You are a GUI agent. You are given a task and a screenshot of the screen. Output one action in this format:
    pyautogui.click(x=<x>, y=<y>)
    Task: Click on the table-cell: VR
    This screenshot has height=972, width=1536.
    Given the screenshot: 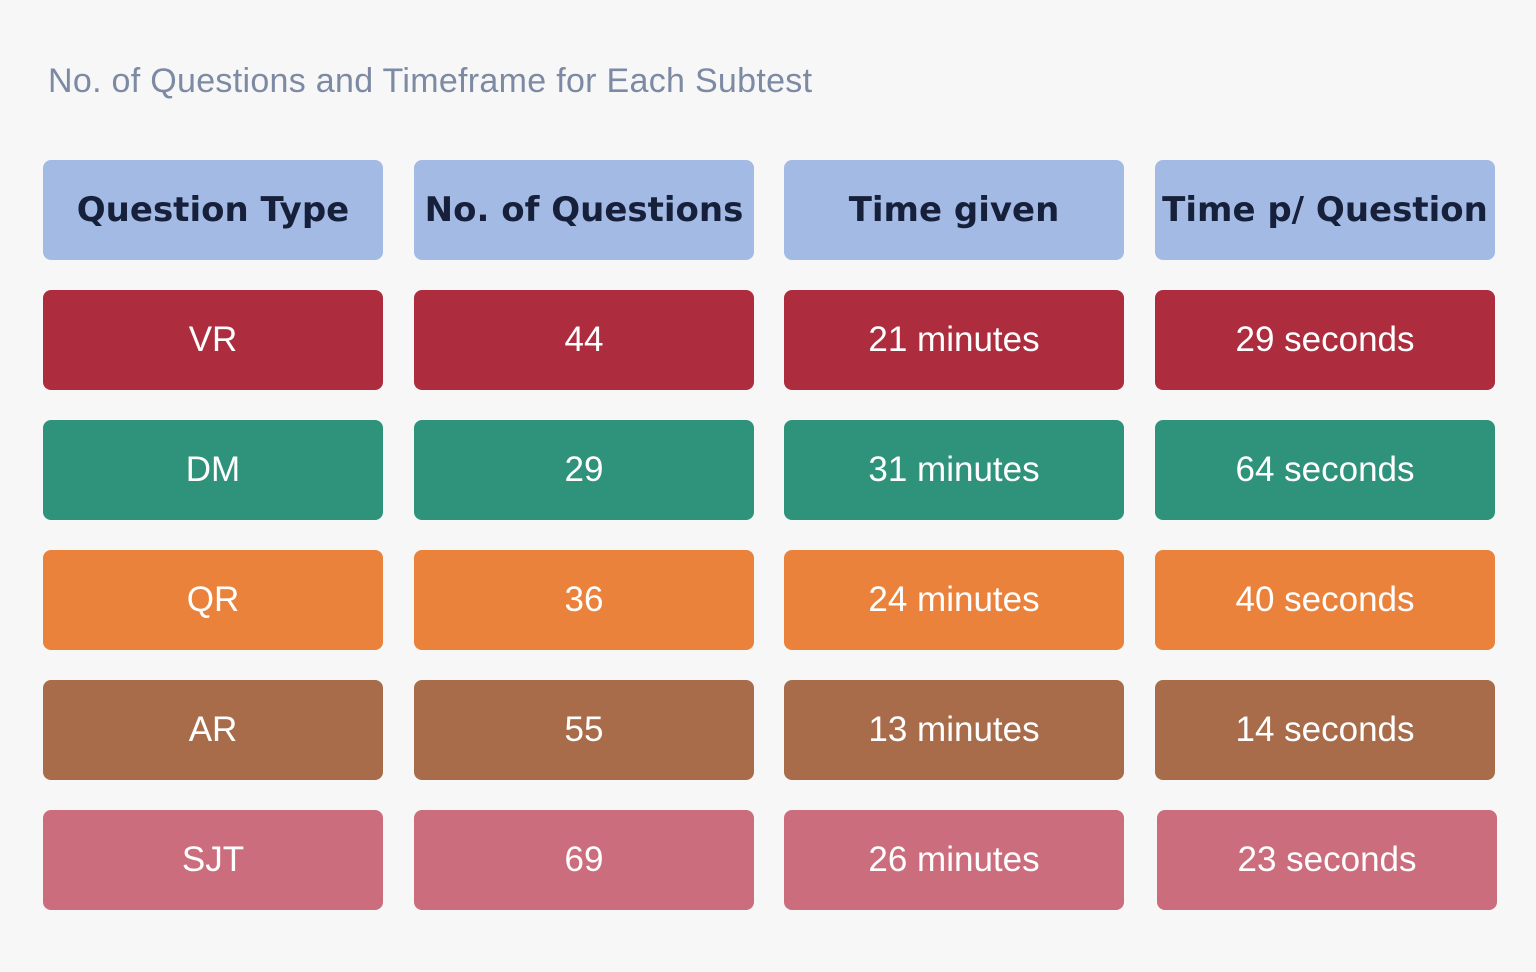 What is the action you would take?
    pyautogui.click(x=213, y=340)
    